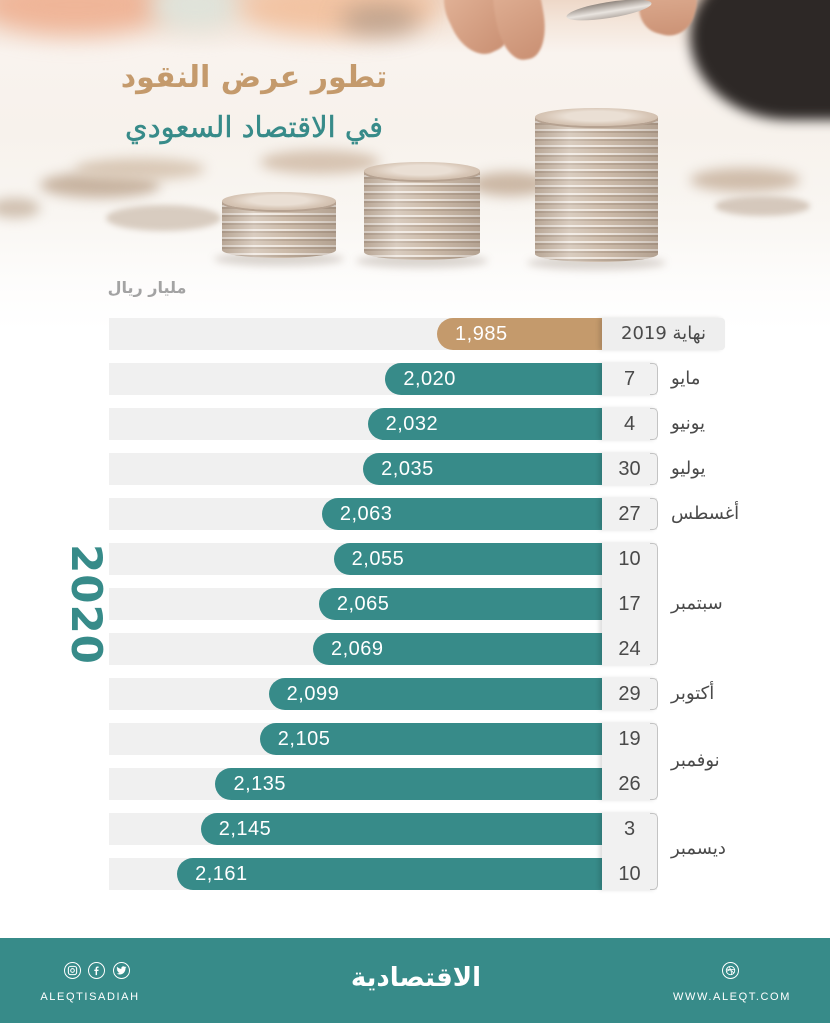 Image resolution: width=830 pixels, height=1023 pixels. Describe the element at coordinates (147, 287) in the screenshot. I see `unit-label: مليار ريال` at that location.